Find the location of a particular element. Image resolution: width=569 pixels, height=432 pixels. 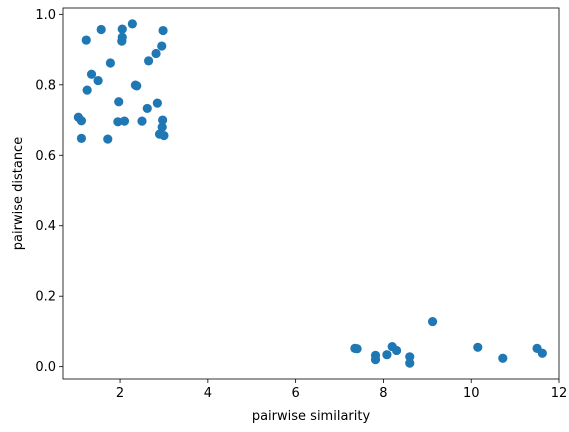

y-tick-label: 0.8 is located at coordinates (45, 85).